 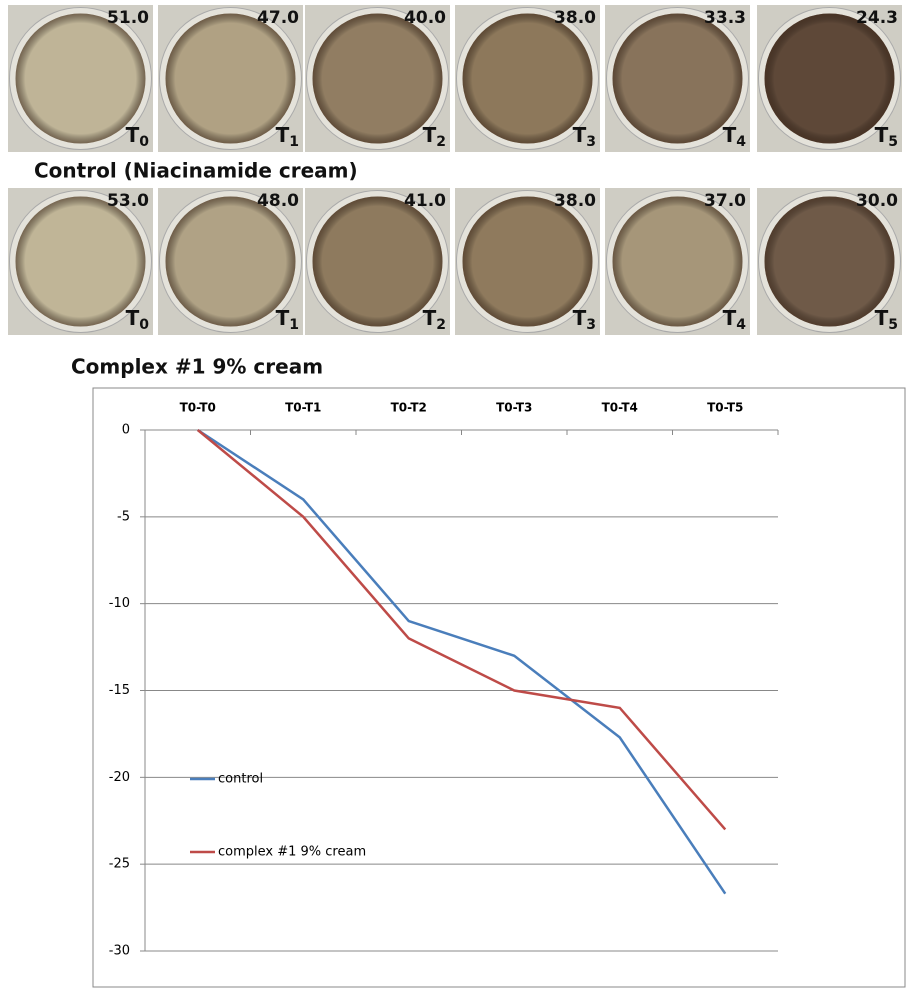 I want to click on y-tick-label: -30, so click(x=119, y=951).